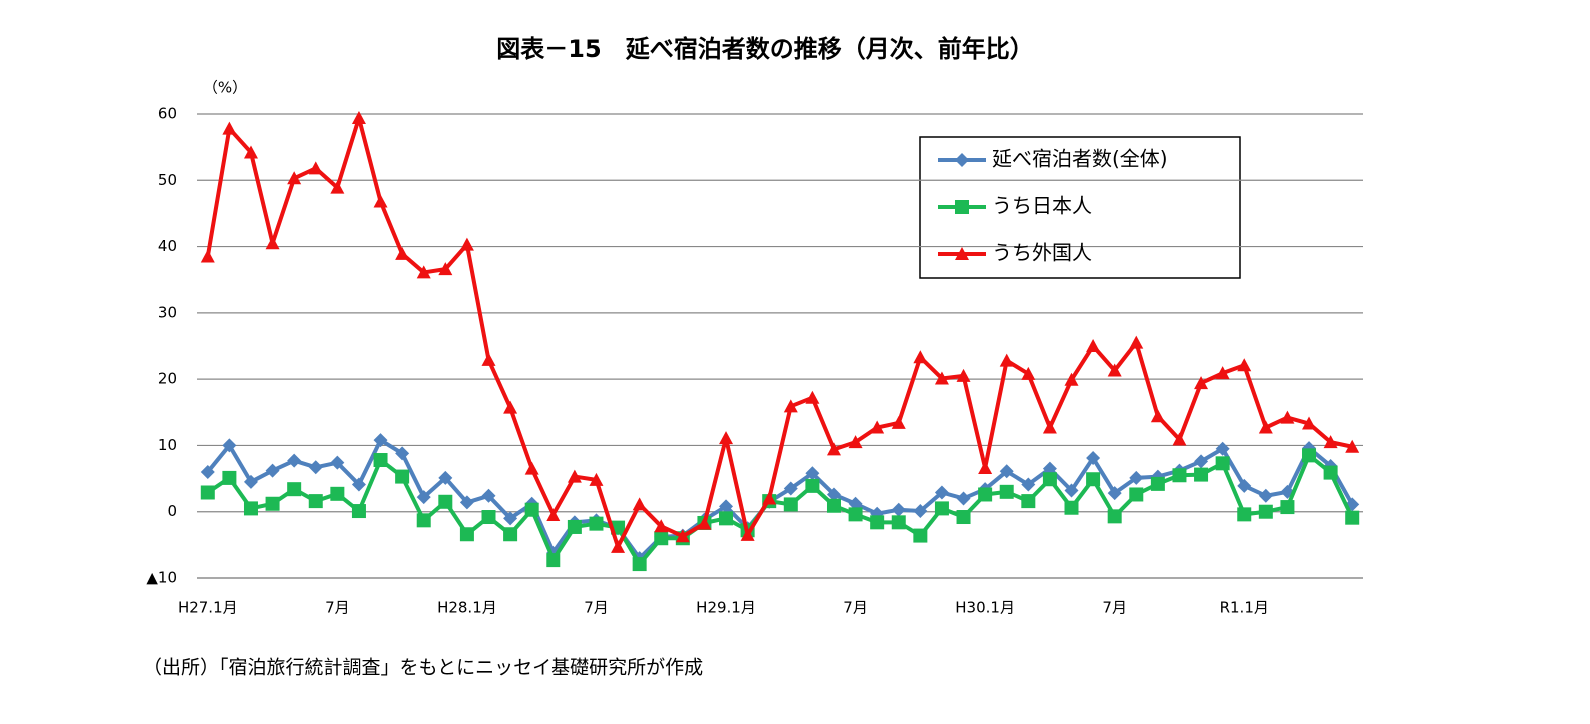 The image size is (1590, 724). What do you see at coordinates (1244, 608) in the screenshot?
I see `x-tick-label: R1.1月` at bounding box center [1244, 608].